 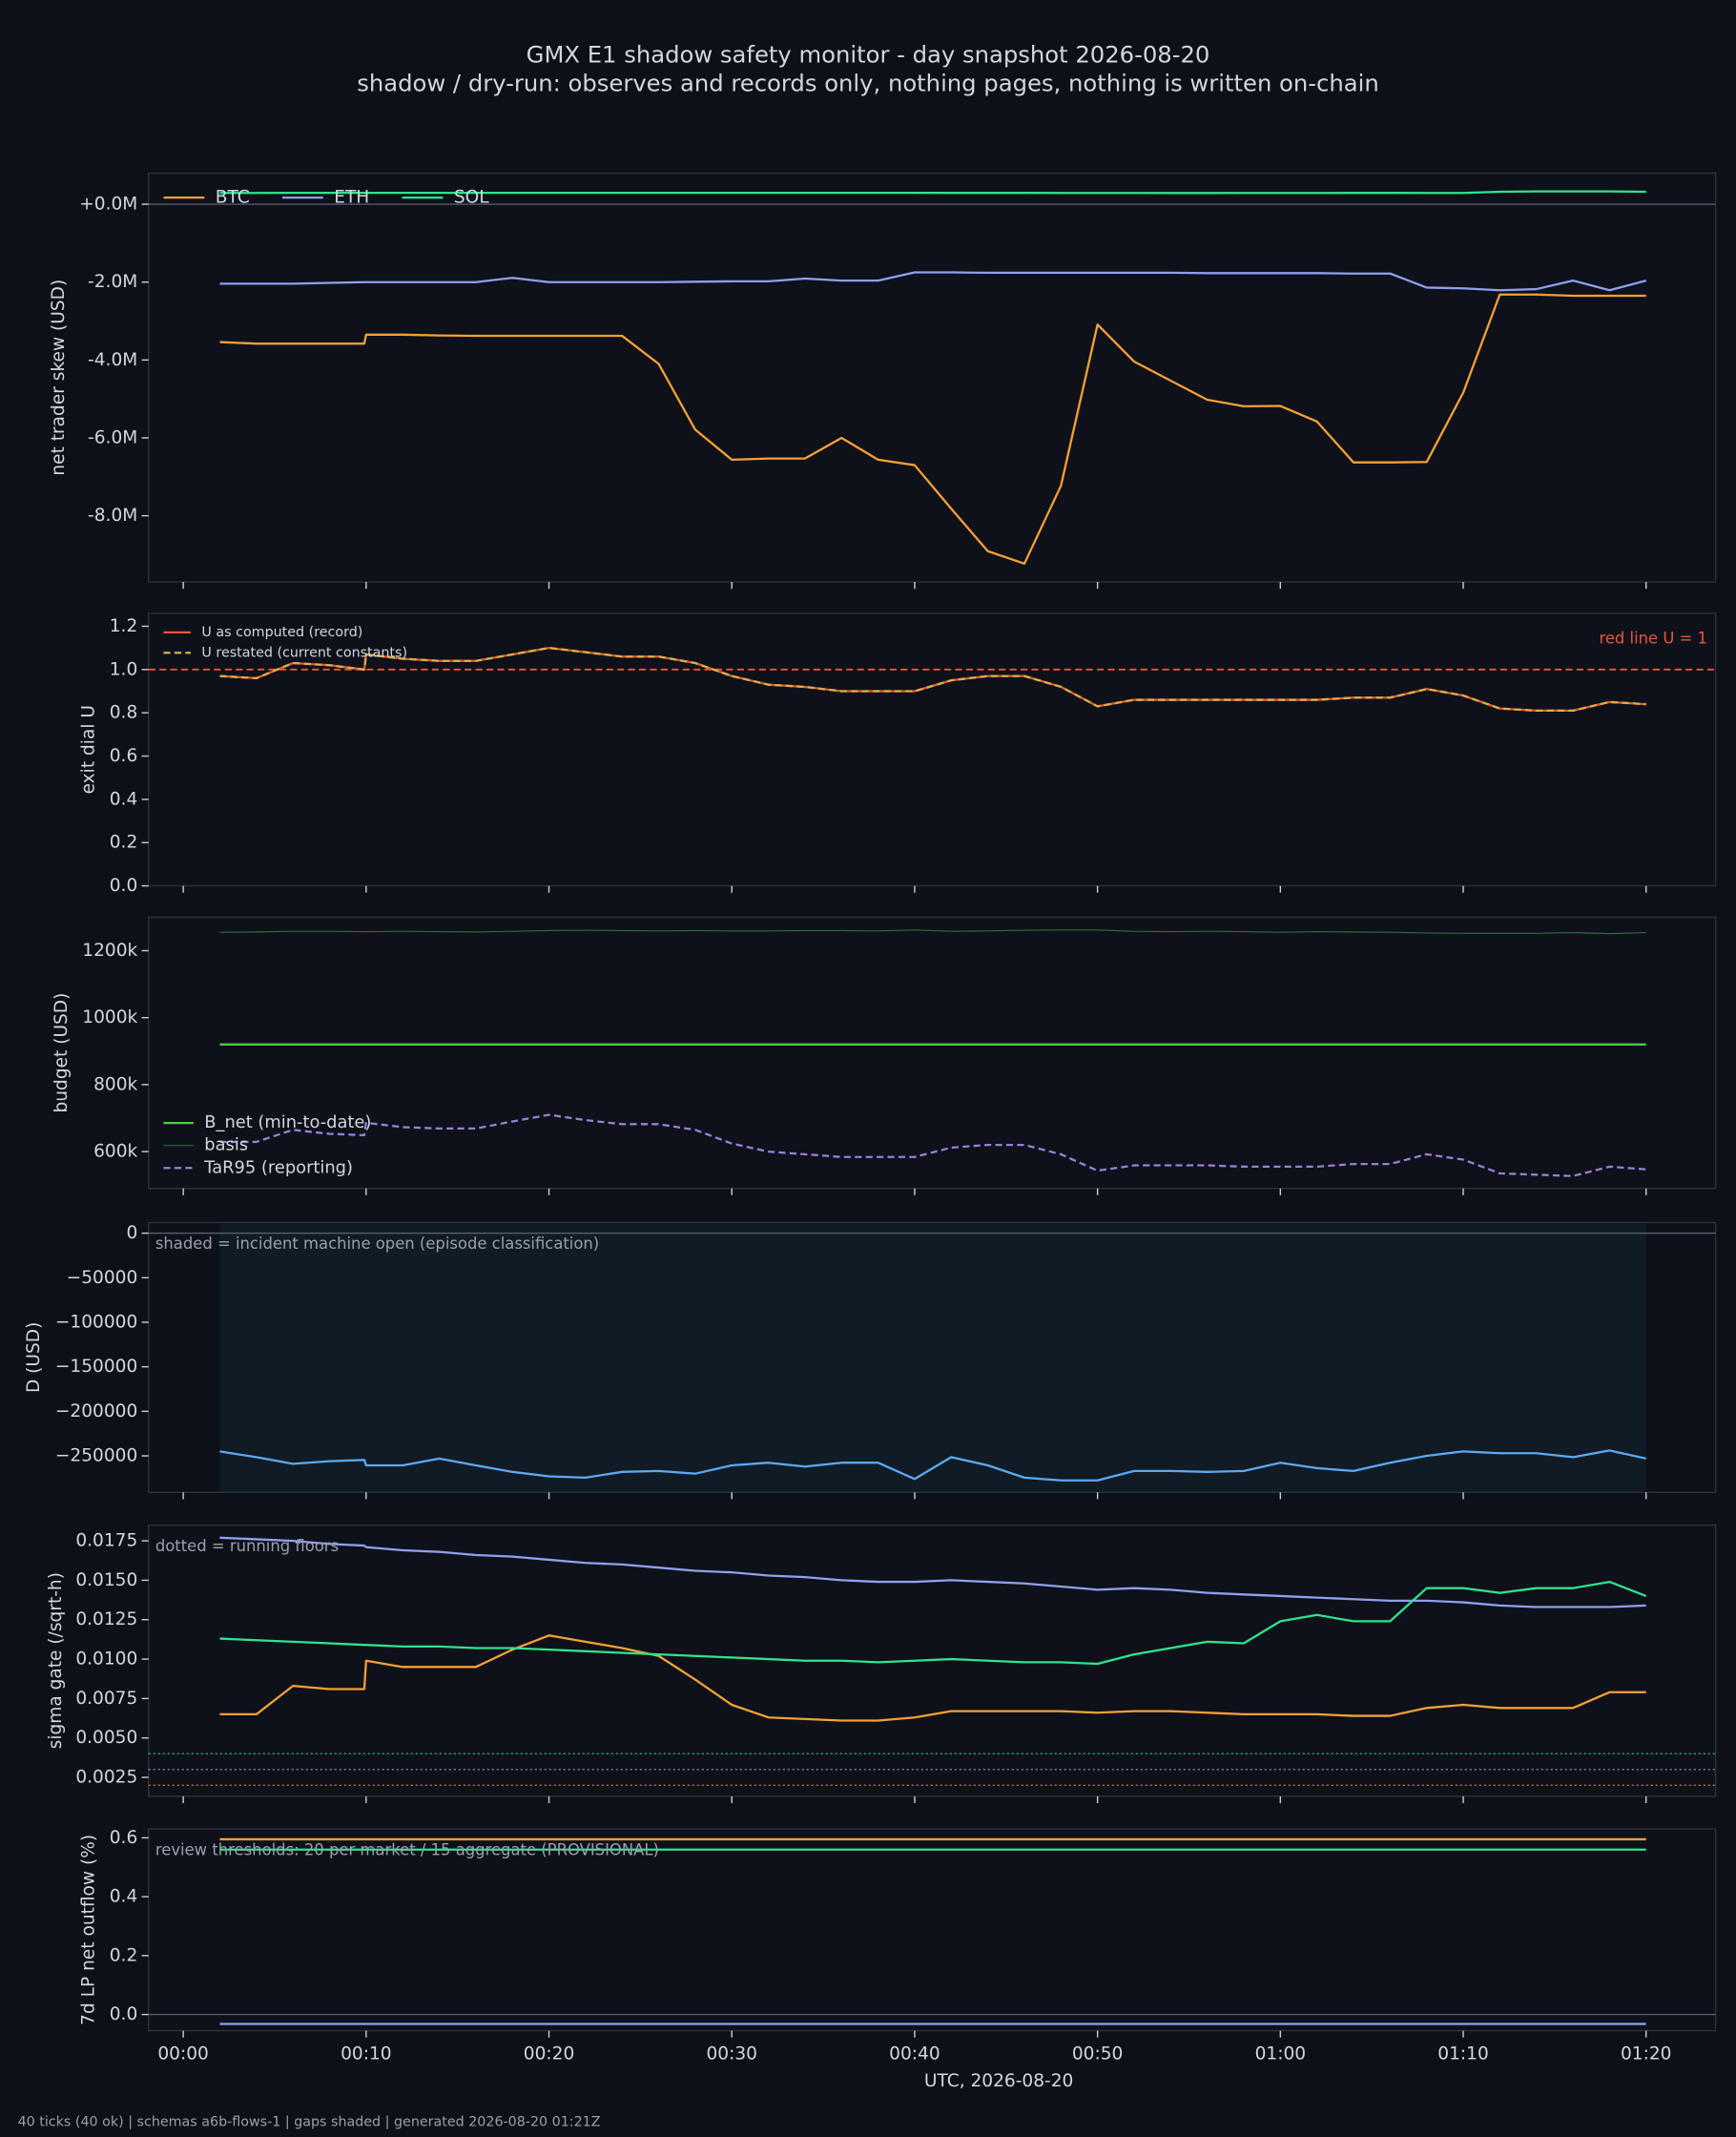 I want to click on x-tick-label: 01:20, so click(x=1646, y=2054).